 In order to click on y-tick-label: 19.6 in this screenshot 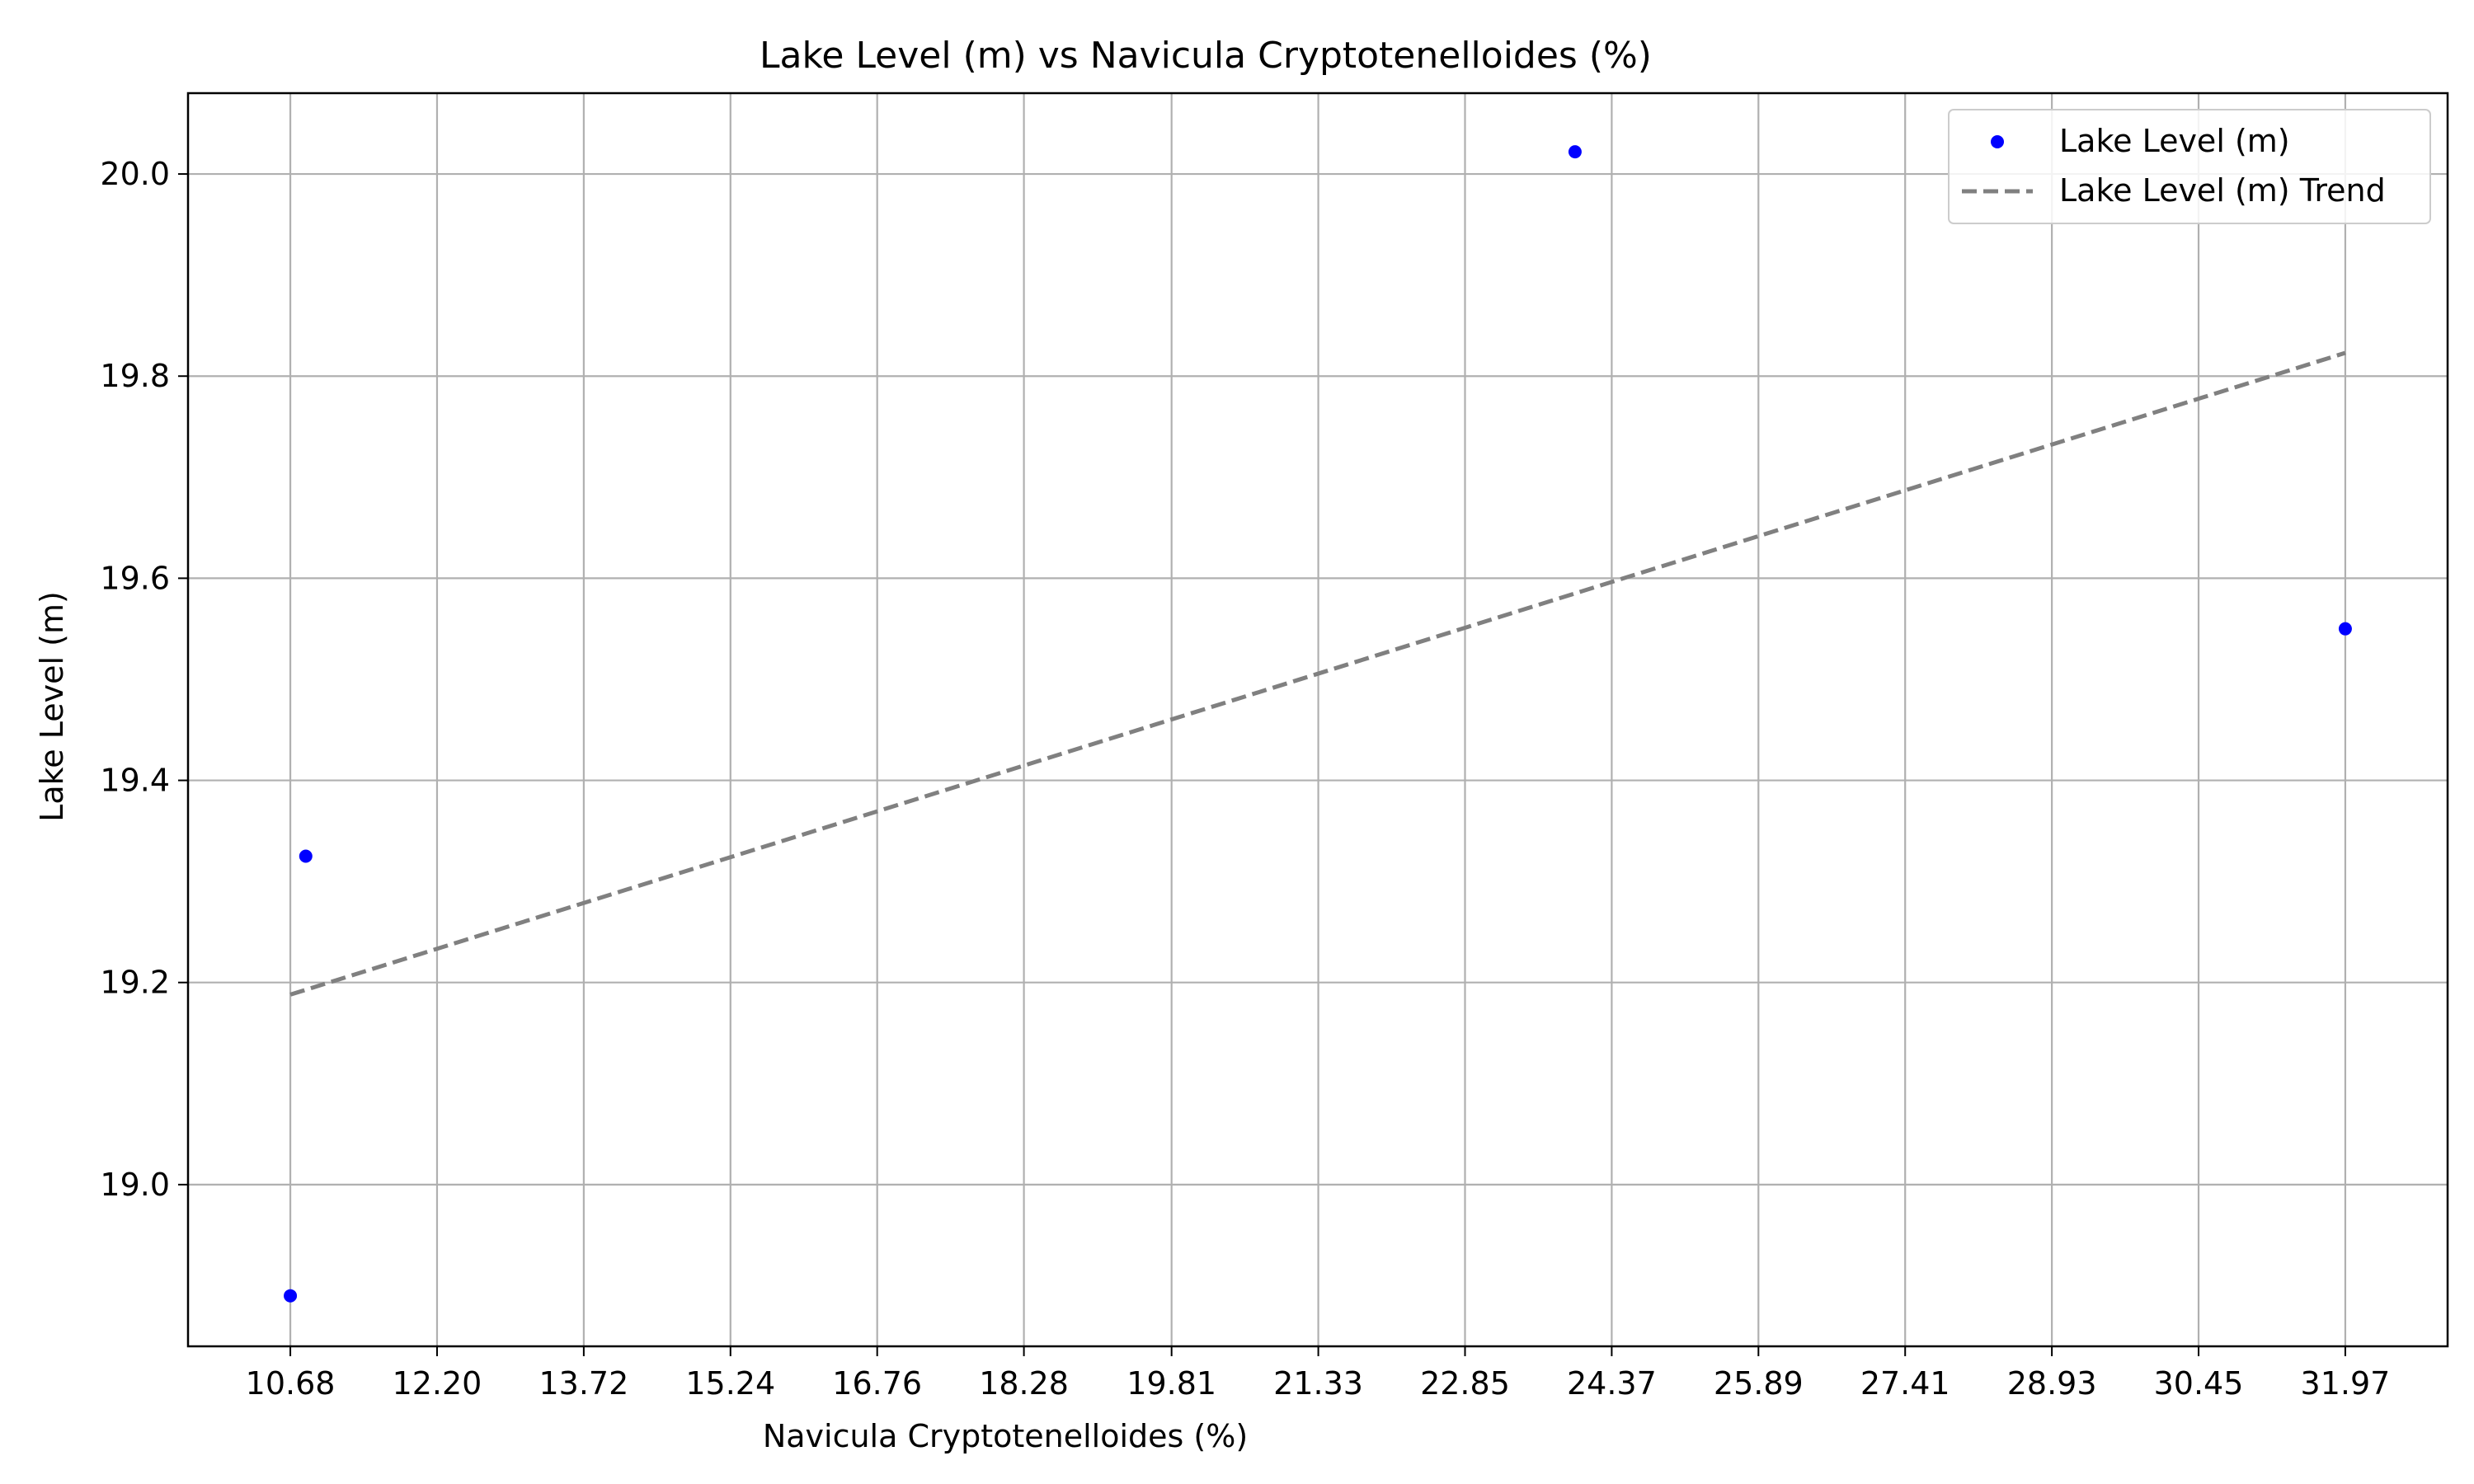, I will do `click(135, 578)`.